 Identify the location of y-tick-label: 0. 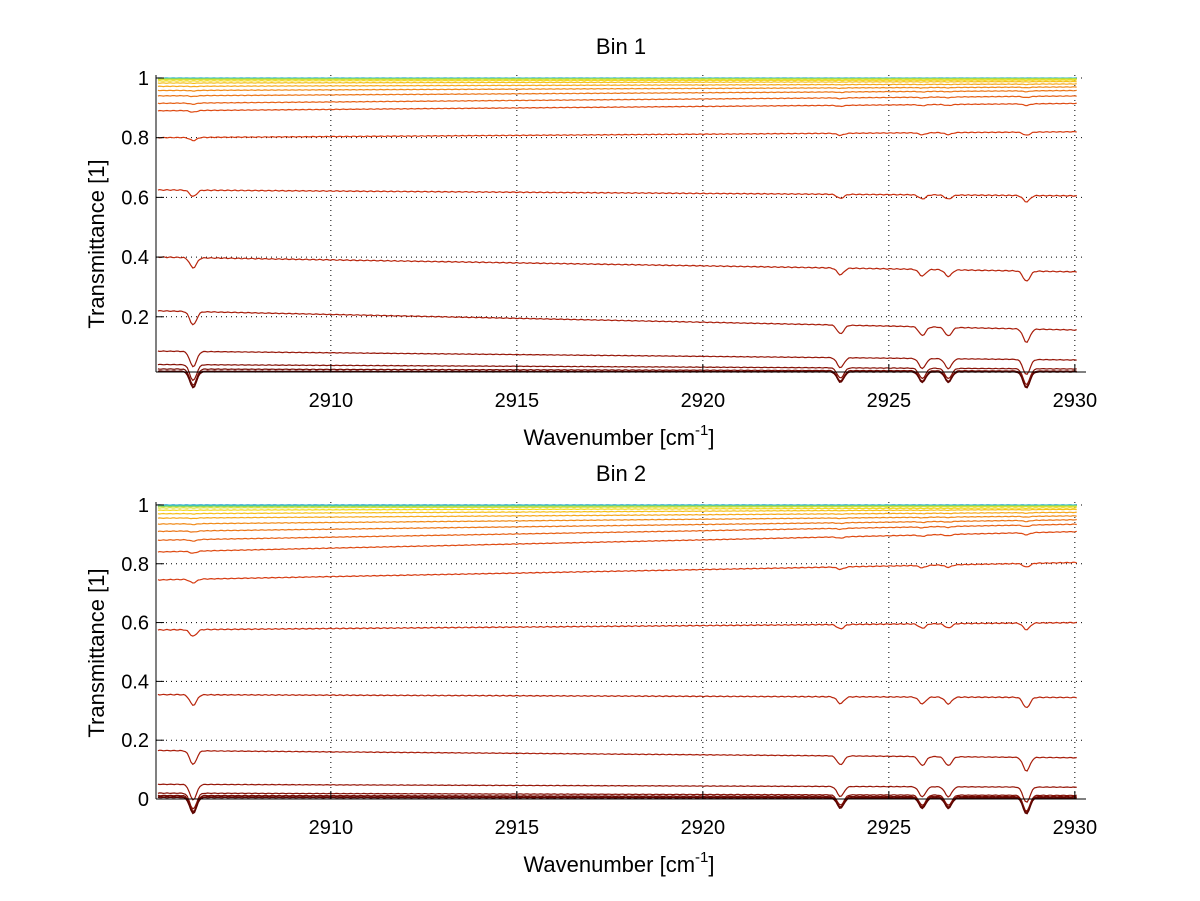
(143, 800).